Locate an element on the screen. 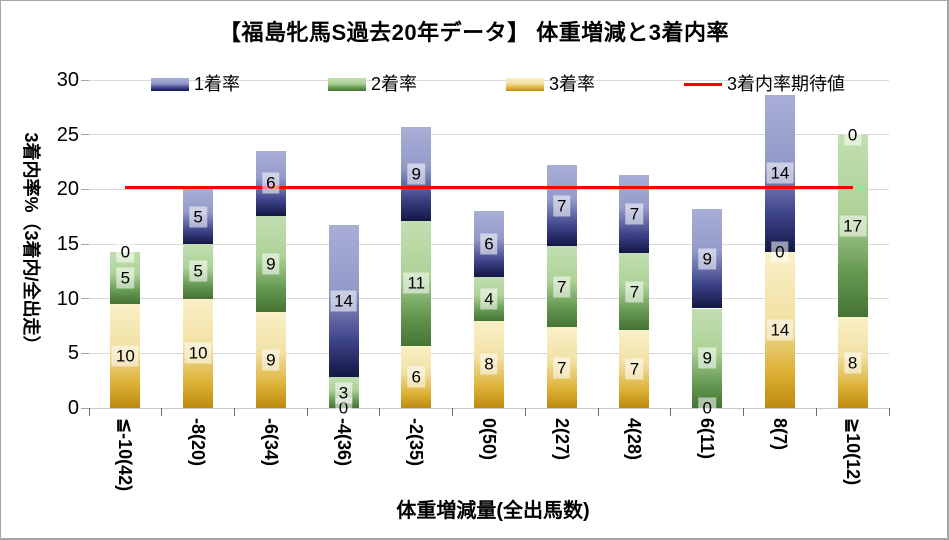 The image size is (949, 540). x-category-label: 2(27) is located at coordinates (561, 439).